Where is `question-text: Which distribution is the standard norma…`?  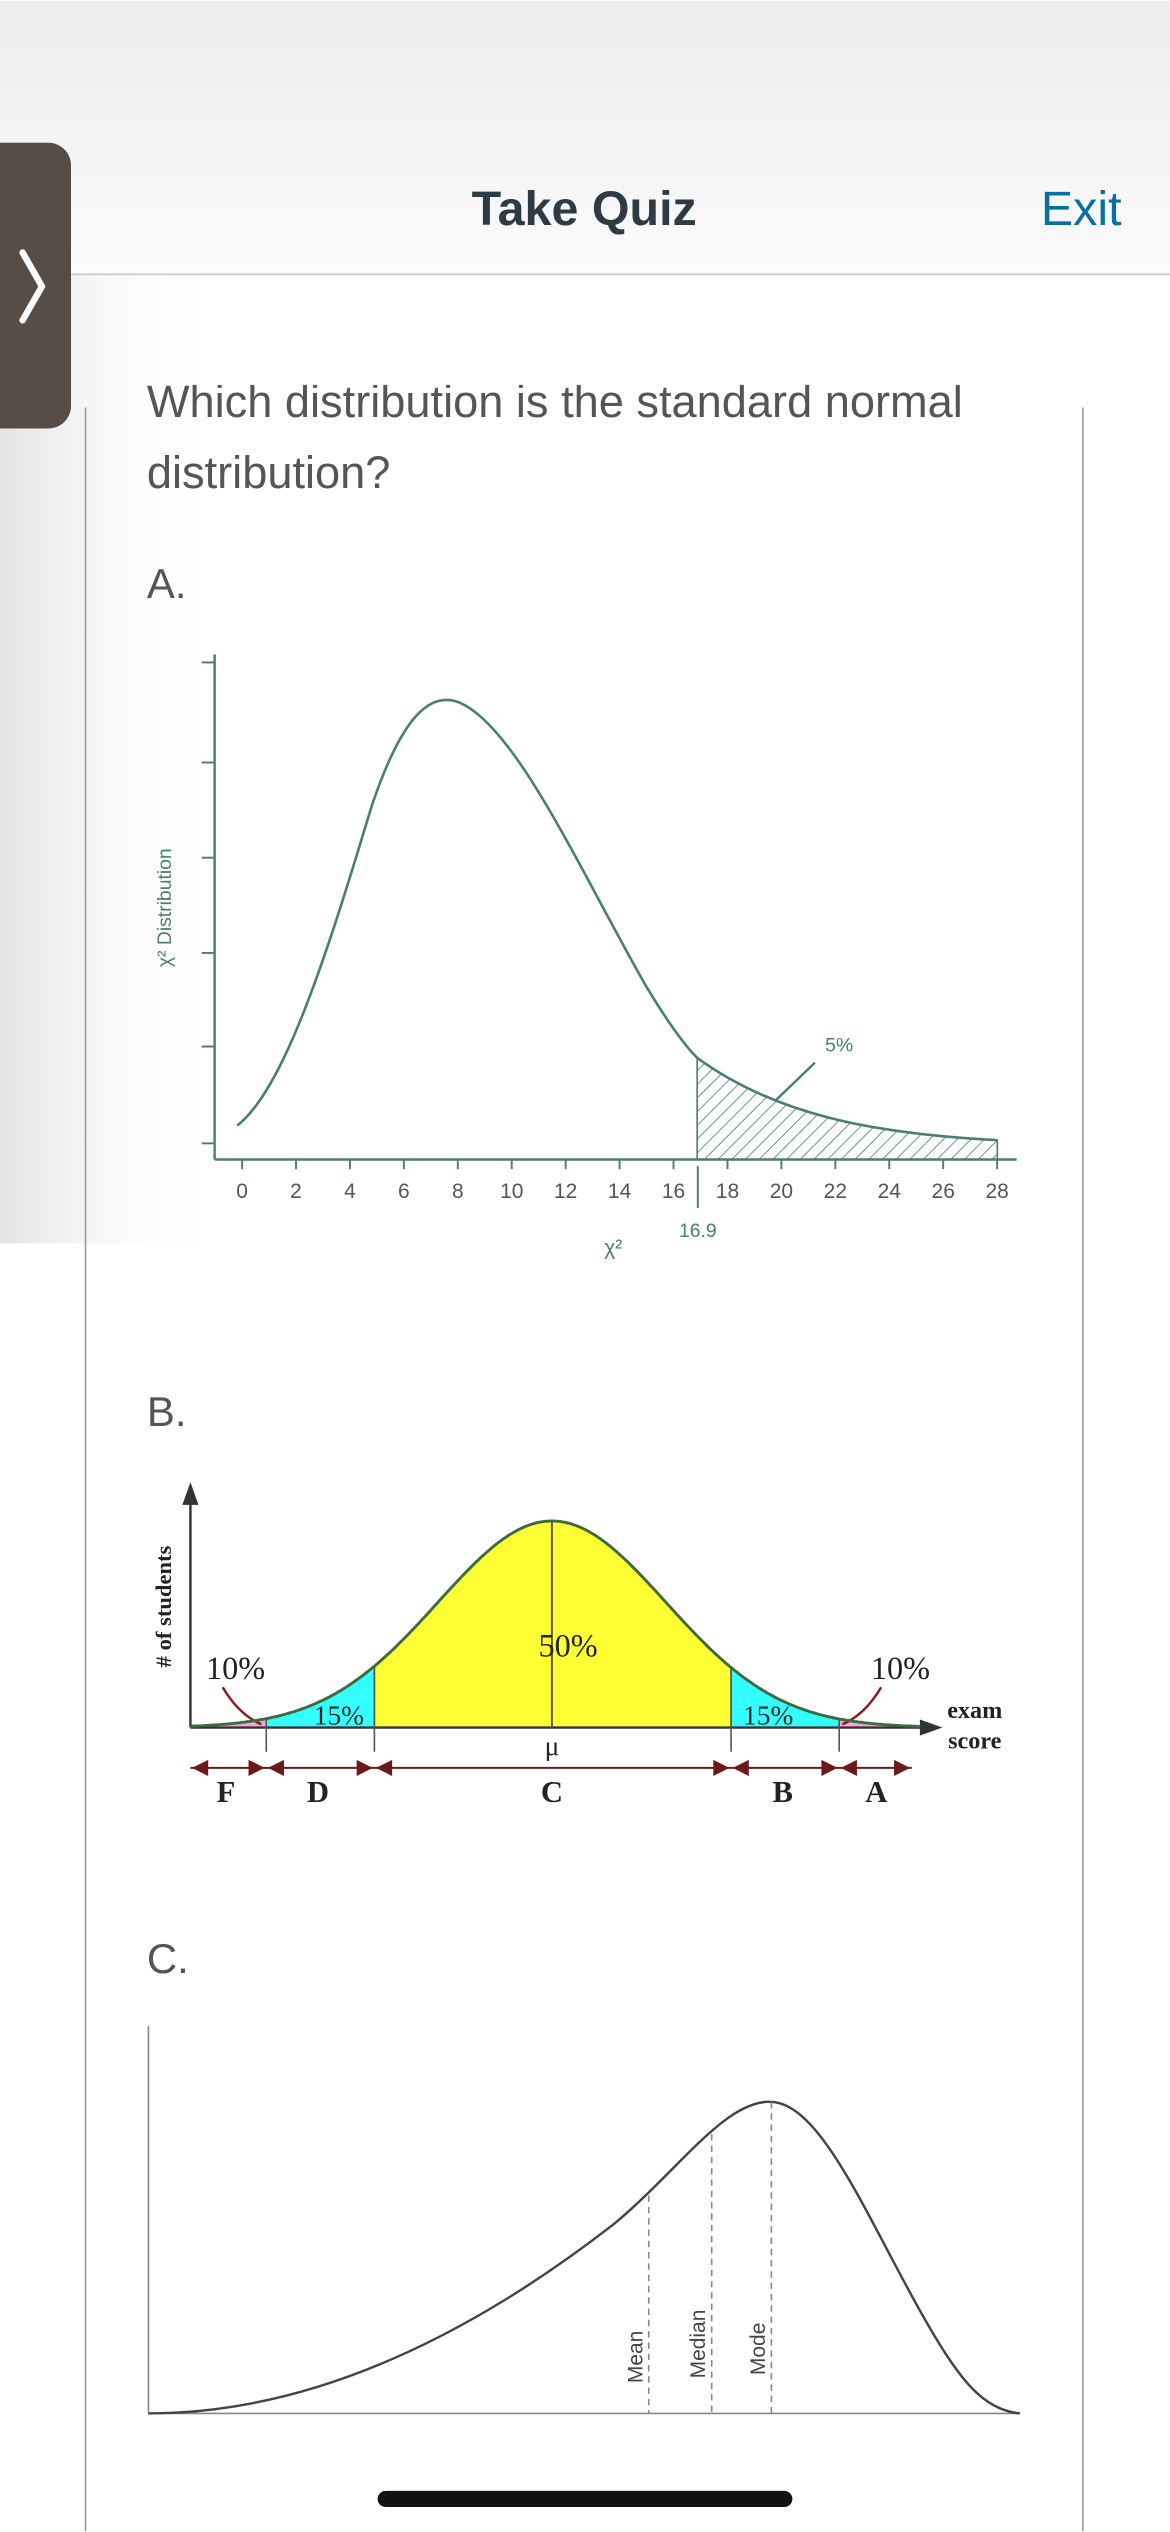 question-text: Which distribution is the standard norma… is located at coordinates (555, 401).